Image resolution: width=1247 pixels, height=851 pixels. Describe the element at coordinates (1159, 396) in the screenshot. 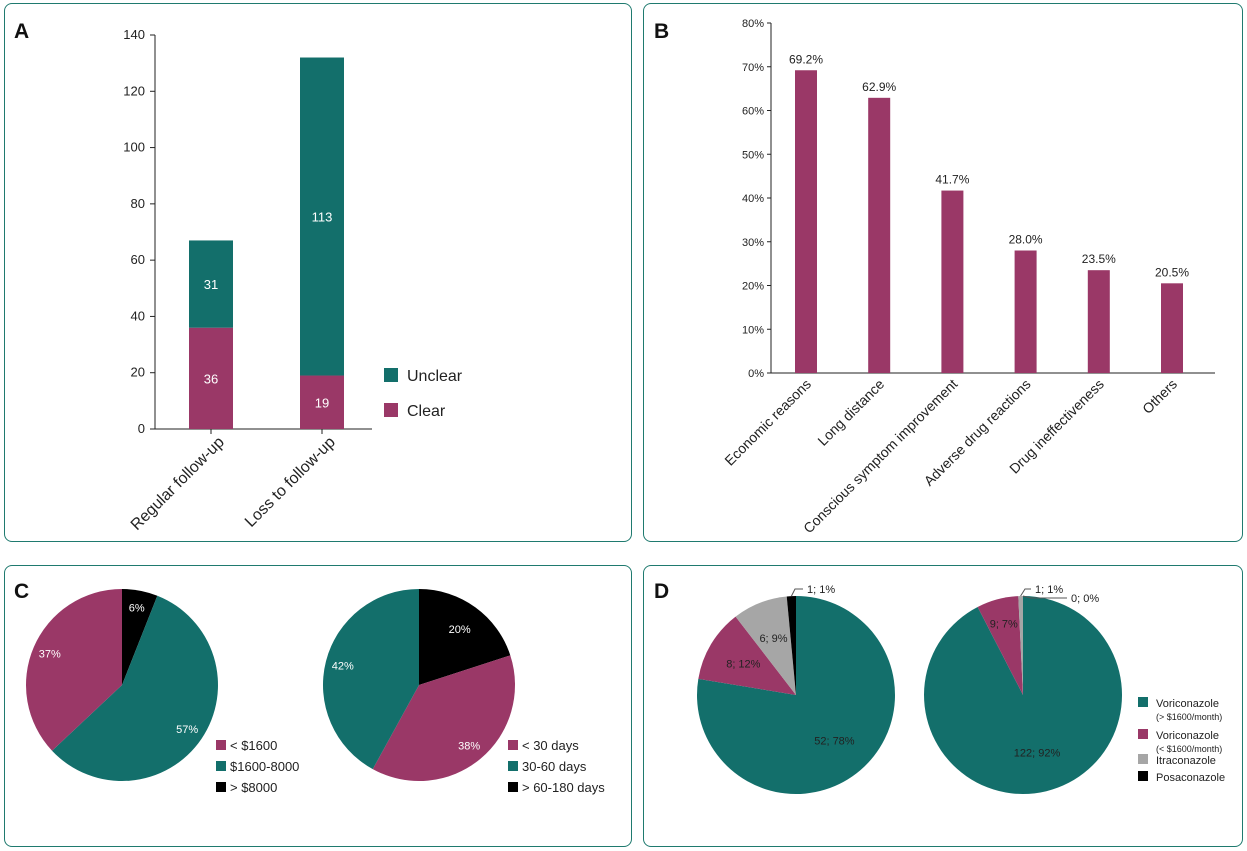

I see `b-x-tick-label: Others` at that location.